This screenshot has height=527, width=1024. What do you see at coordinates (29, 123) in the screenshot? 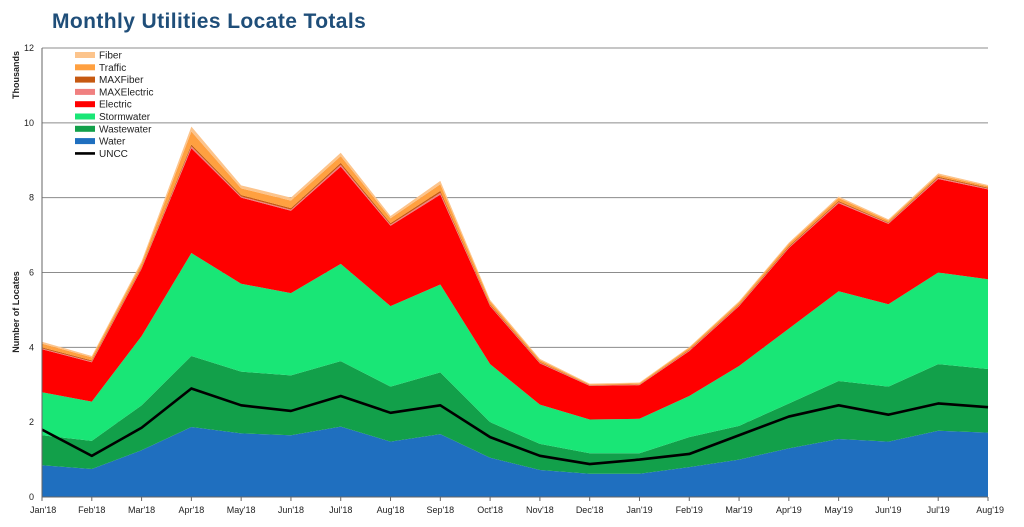
I see `y-tick-label: 10` at bounding box center [29, 123].